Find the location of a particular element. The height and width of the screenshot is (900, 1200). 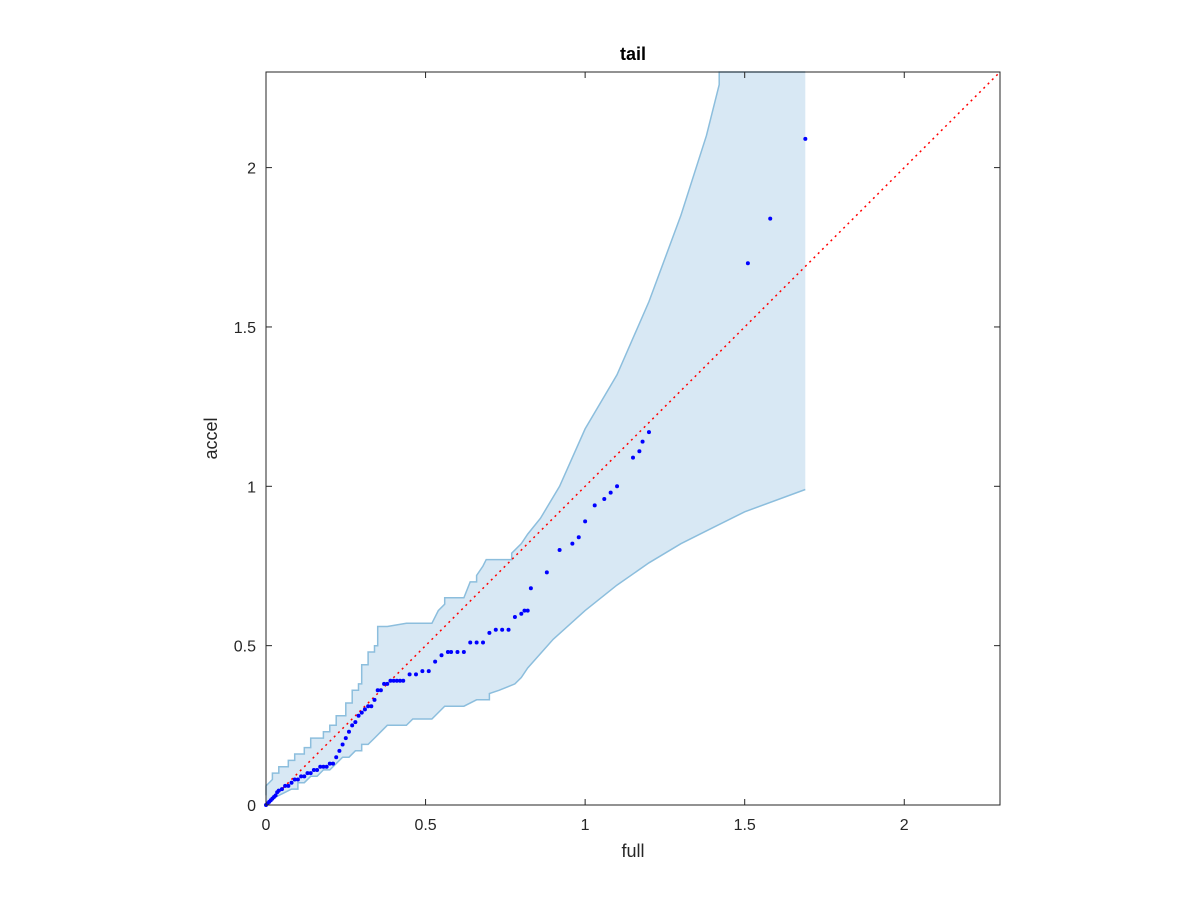

x-tick-label: 0.5 is located at coordinates (425, 825).